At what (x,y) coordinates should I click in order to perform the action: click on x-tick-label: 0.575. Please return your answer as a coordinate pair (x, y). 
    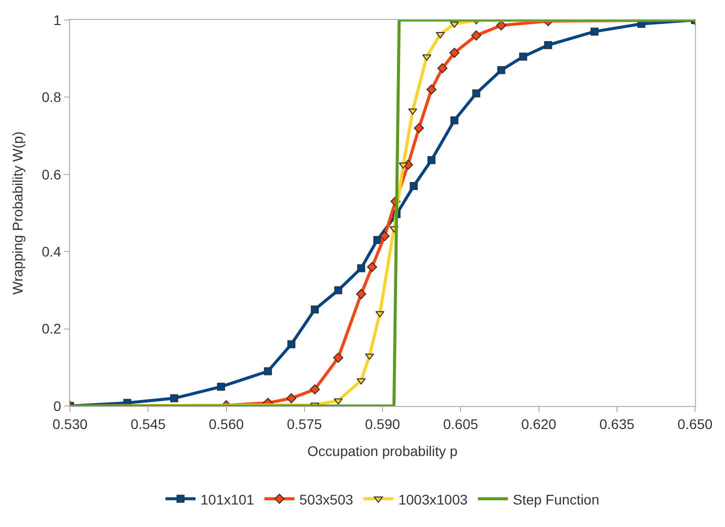
    Looking at the image, I should click on (304, 424).